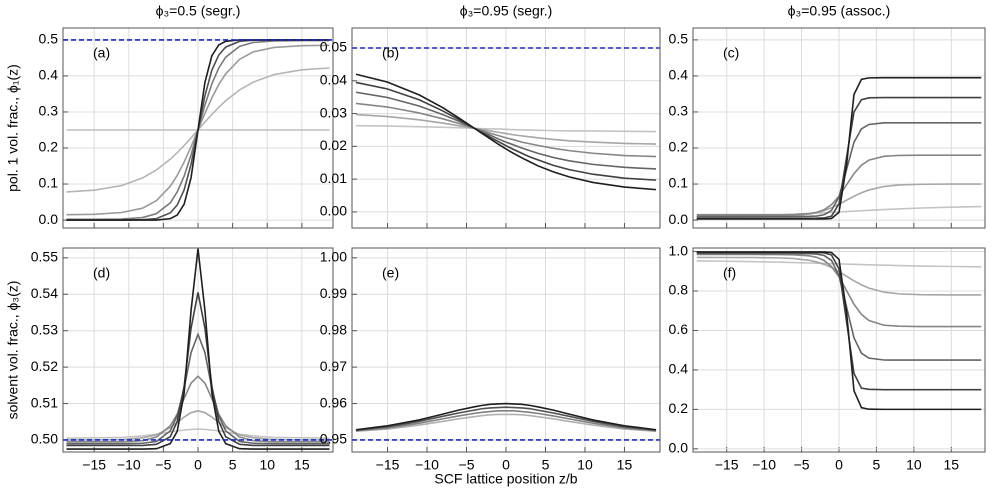  Describe the element at coordinates (505, 479) in the screenshot. I see `x-axis-label: SCF lattice position z/b` at that location.